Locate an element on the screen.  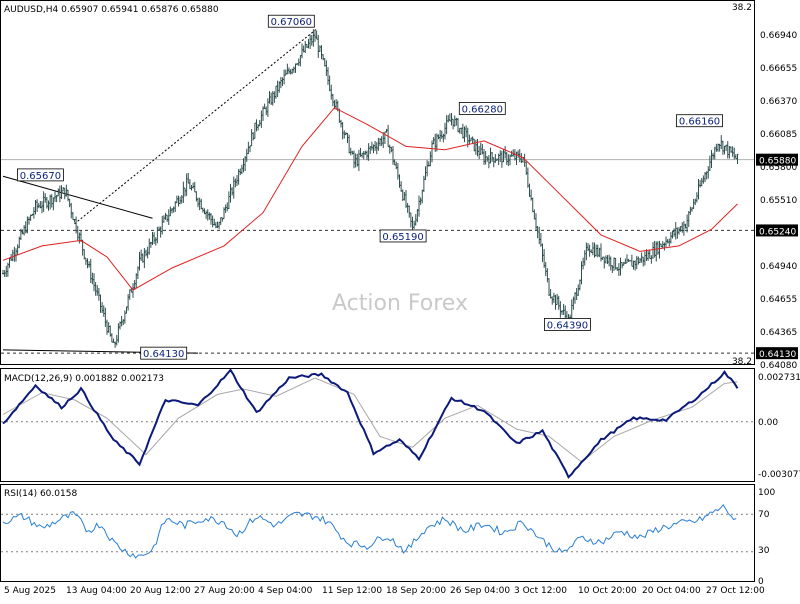
price-label: 0.67060 is located at coordinates (291, 22).